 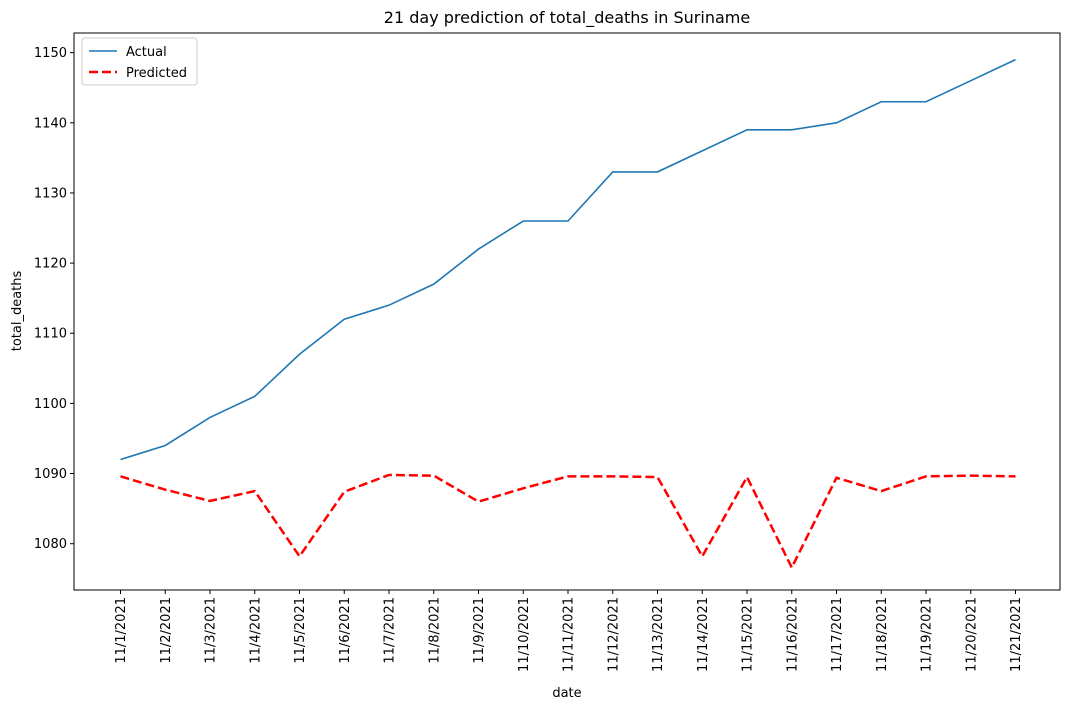 What do you see at coordinates (971, 634) in the screenshot?
I see `x-tick-label: 11/20/2021` at bounding box center [971, 634].